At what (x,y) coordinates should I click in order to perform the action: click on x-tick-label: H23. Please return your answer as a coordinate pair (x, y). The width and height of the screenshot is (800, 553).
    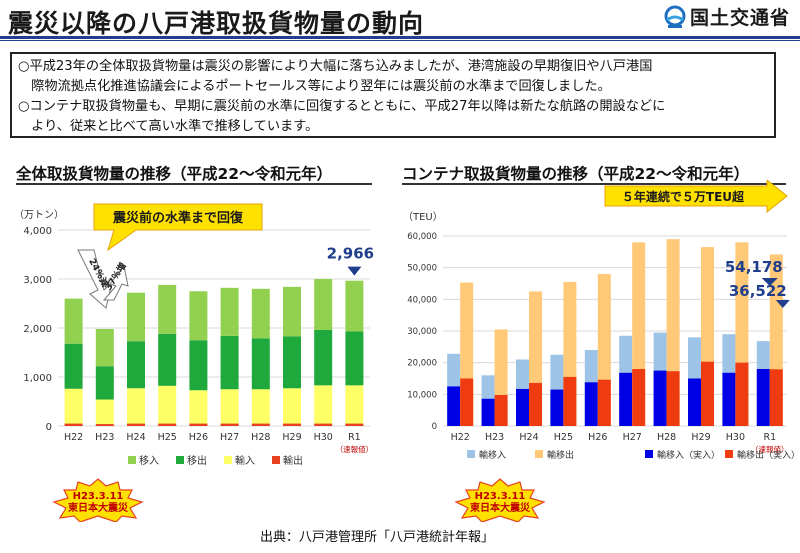
    Looking at the image, I should click on (104, 437).